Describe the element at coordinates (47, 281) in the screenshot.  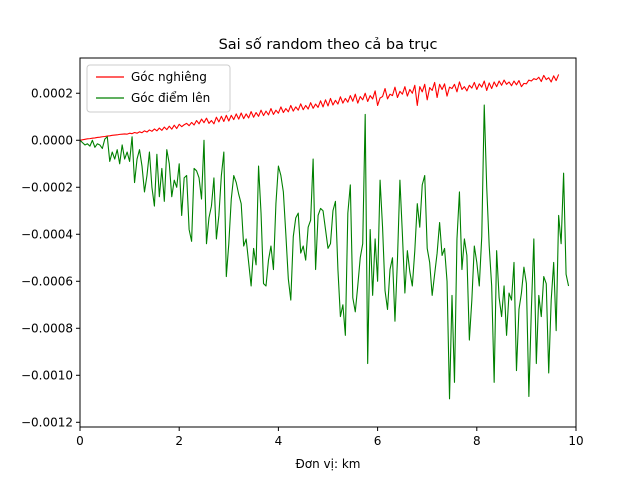
I see `y-tick-label: −0.0006` at that location.